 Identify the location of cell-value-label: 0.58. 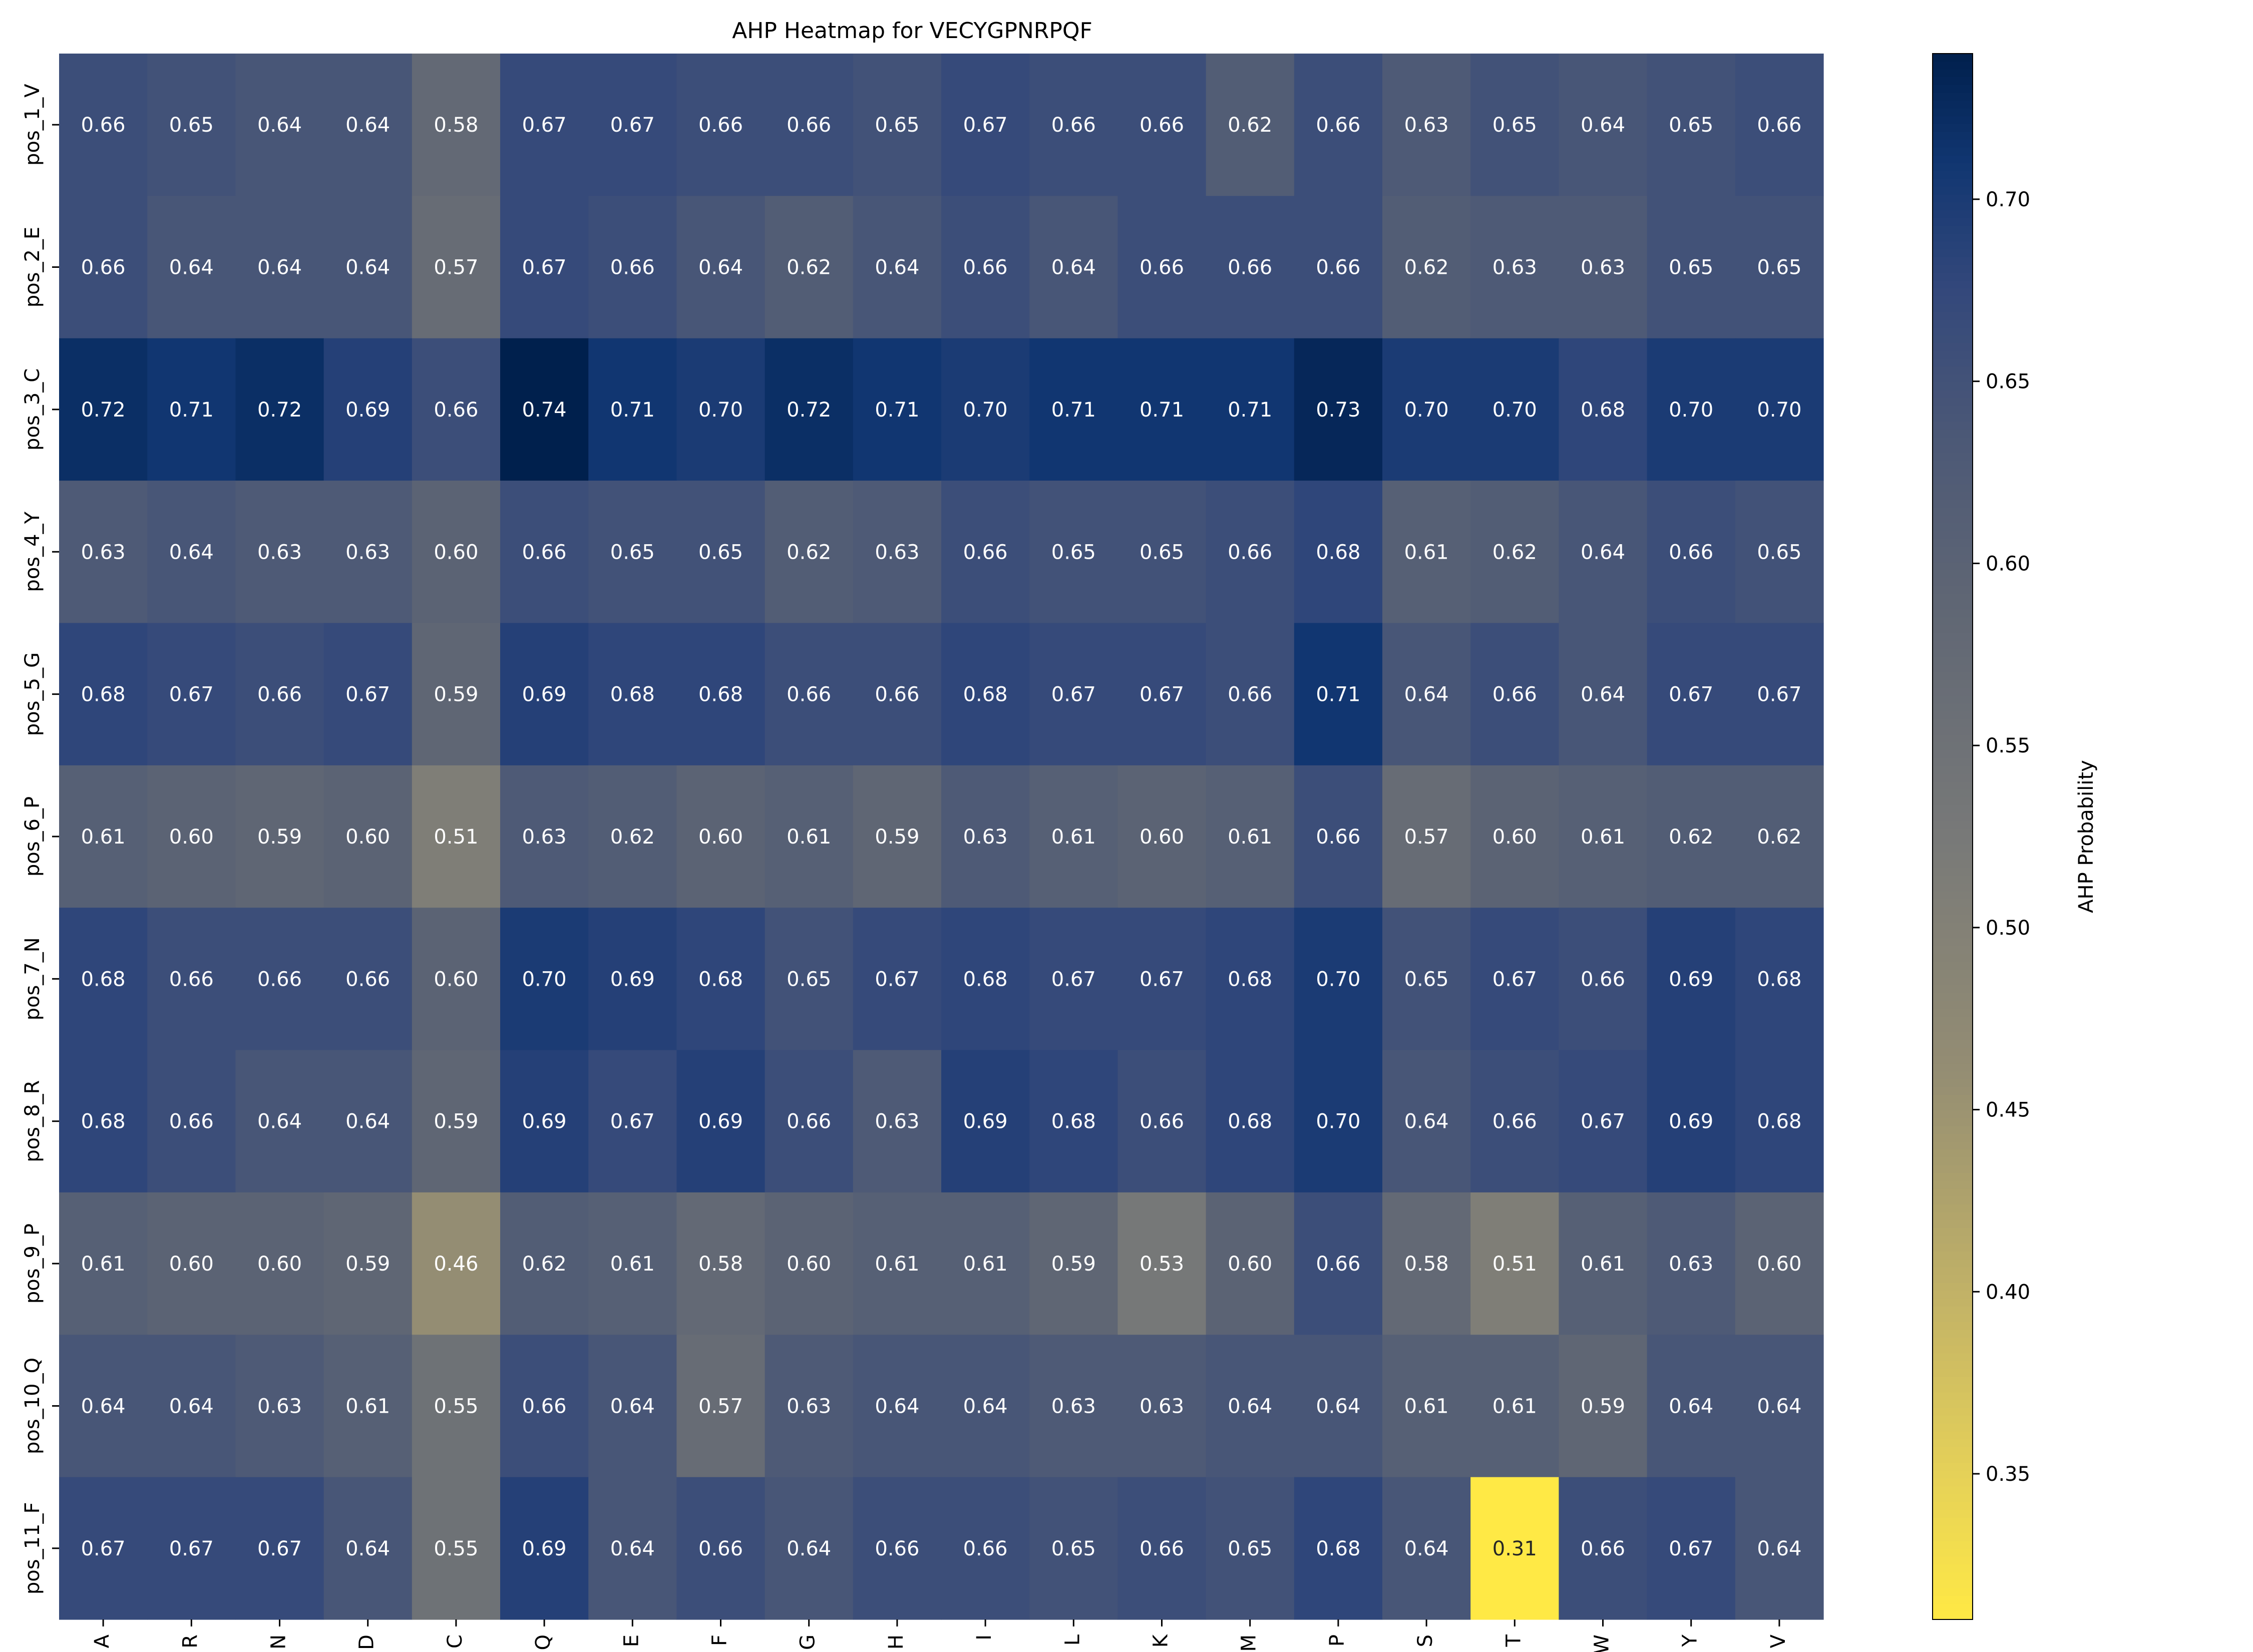
(456, 125).